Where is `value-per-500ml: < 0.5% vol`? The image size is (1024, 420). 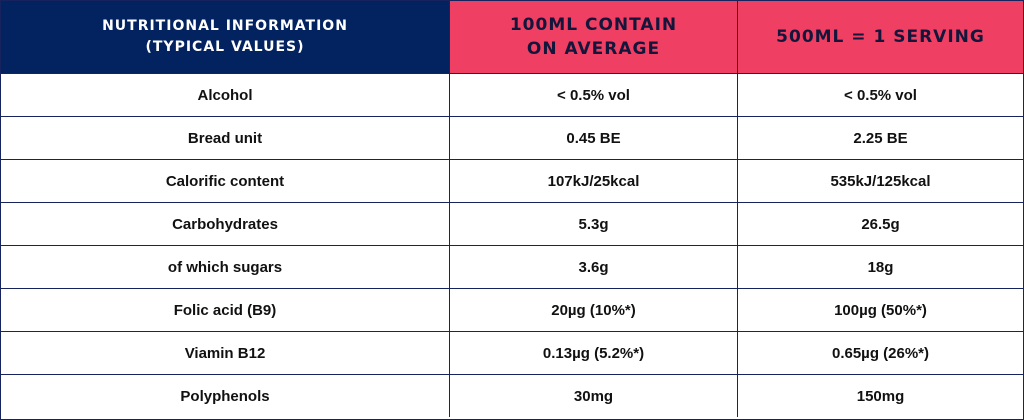
value-per-500ml: < 0.5% vol is located at coordinates (880, 95).